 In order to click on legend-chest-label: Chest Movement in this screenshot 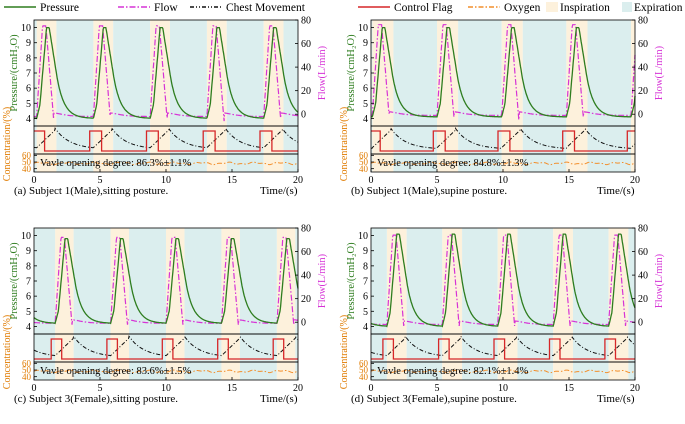, I will do `click(266, 8)`.